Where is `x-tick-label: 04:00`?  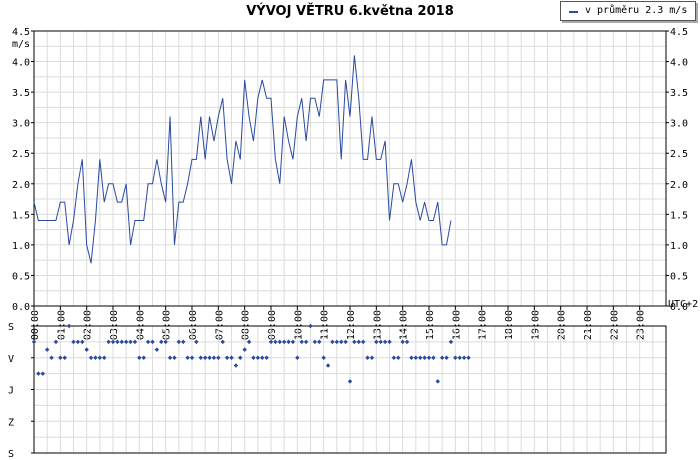 x-tick-label: 04:00 is located at coordinates (140, 325).